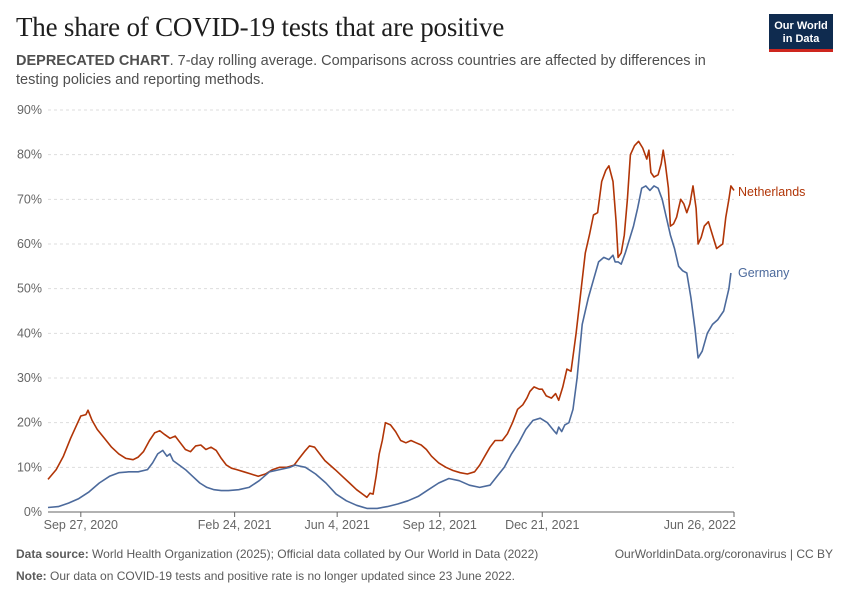 This screenshot has height=600, width=850. I want to click on y-tick-label: 20%, so click(29, 423).